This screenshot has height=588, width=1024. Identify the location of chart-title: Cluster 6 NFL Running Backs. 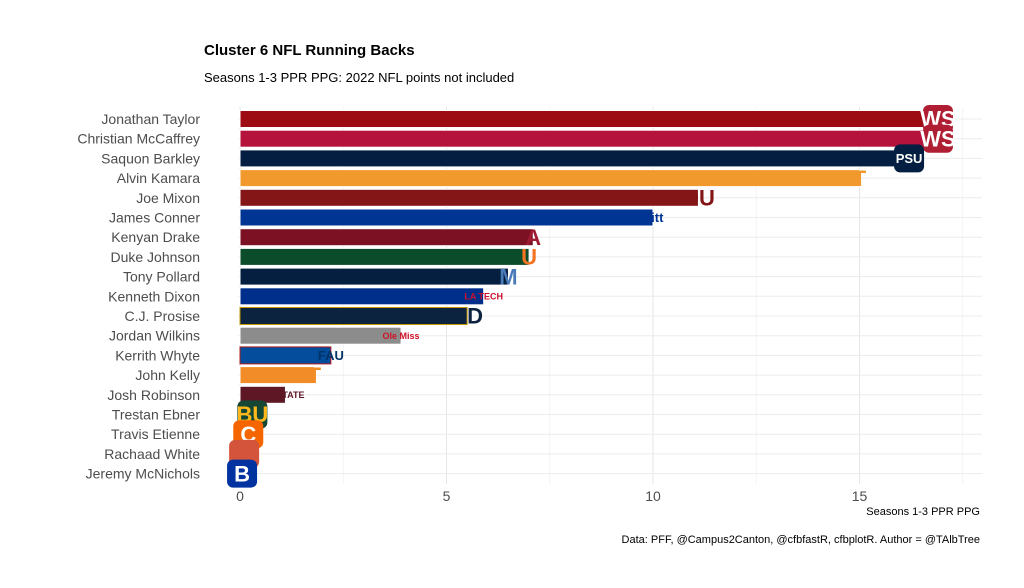
(309, 50).